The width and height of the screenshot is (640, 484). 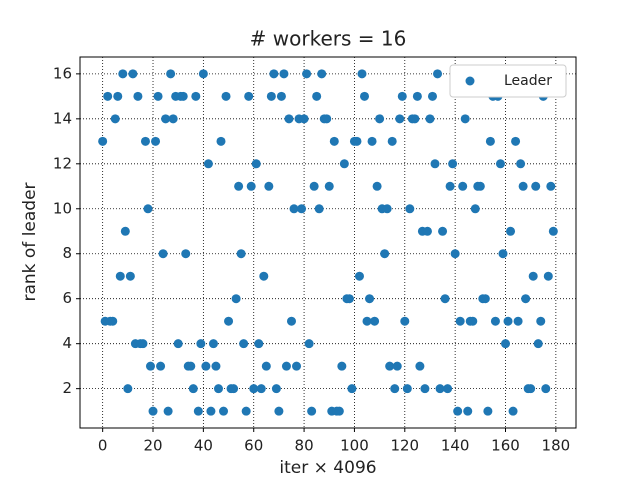 What do you see at coordinates (508, 81) in the screenshot?
I see `legend-box` at bounding box center [508, 81].